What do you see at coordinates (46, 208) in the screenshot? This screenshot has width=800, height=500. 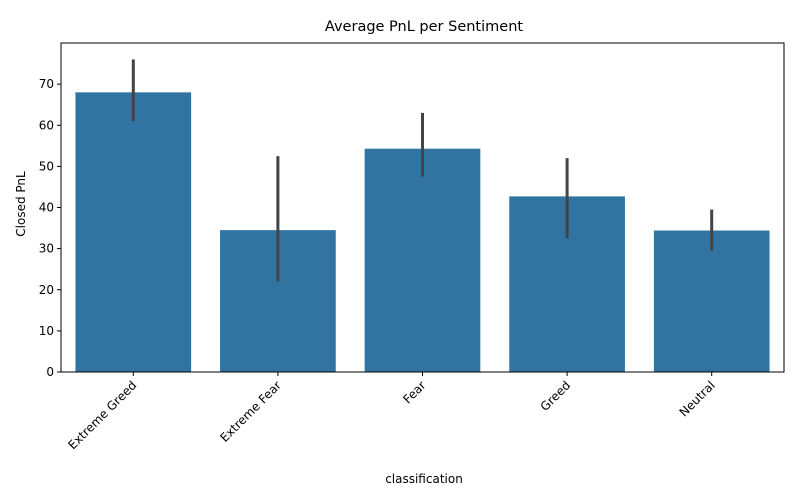 I see `y-tick-label: 40` at bounding box center [46, 208].